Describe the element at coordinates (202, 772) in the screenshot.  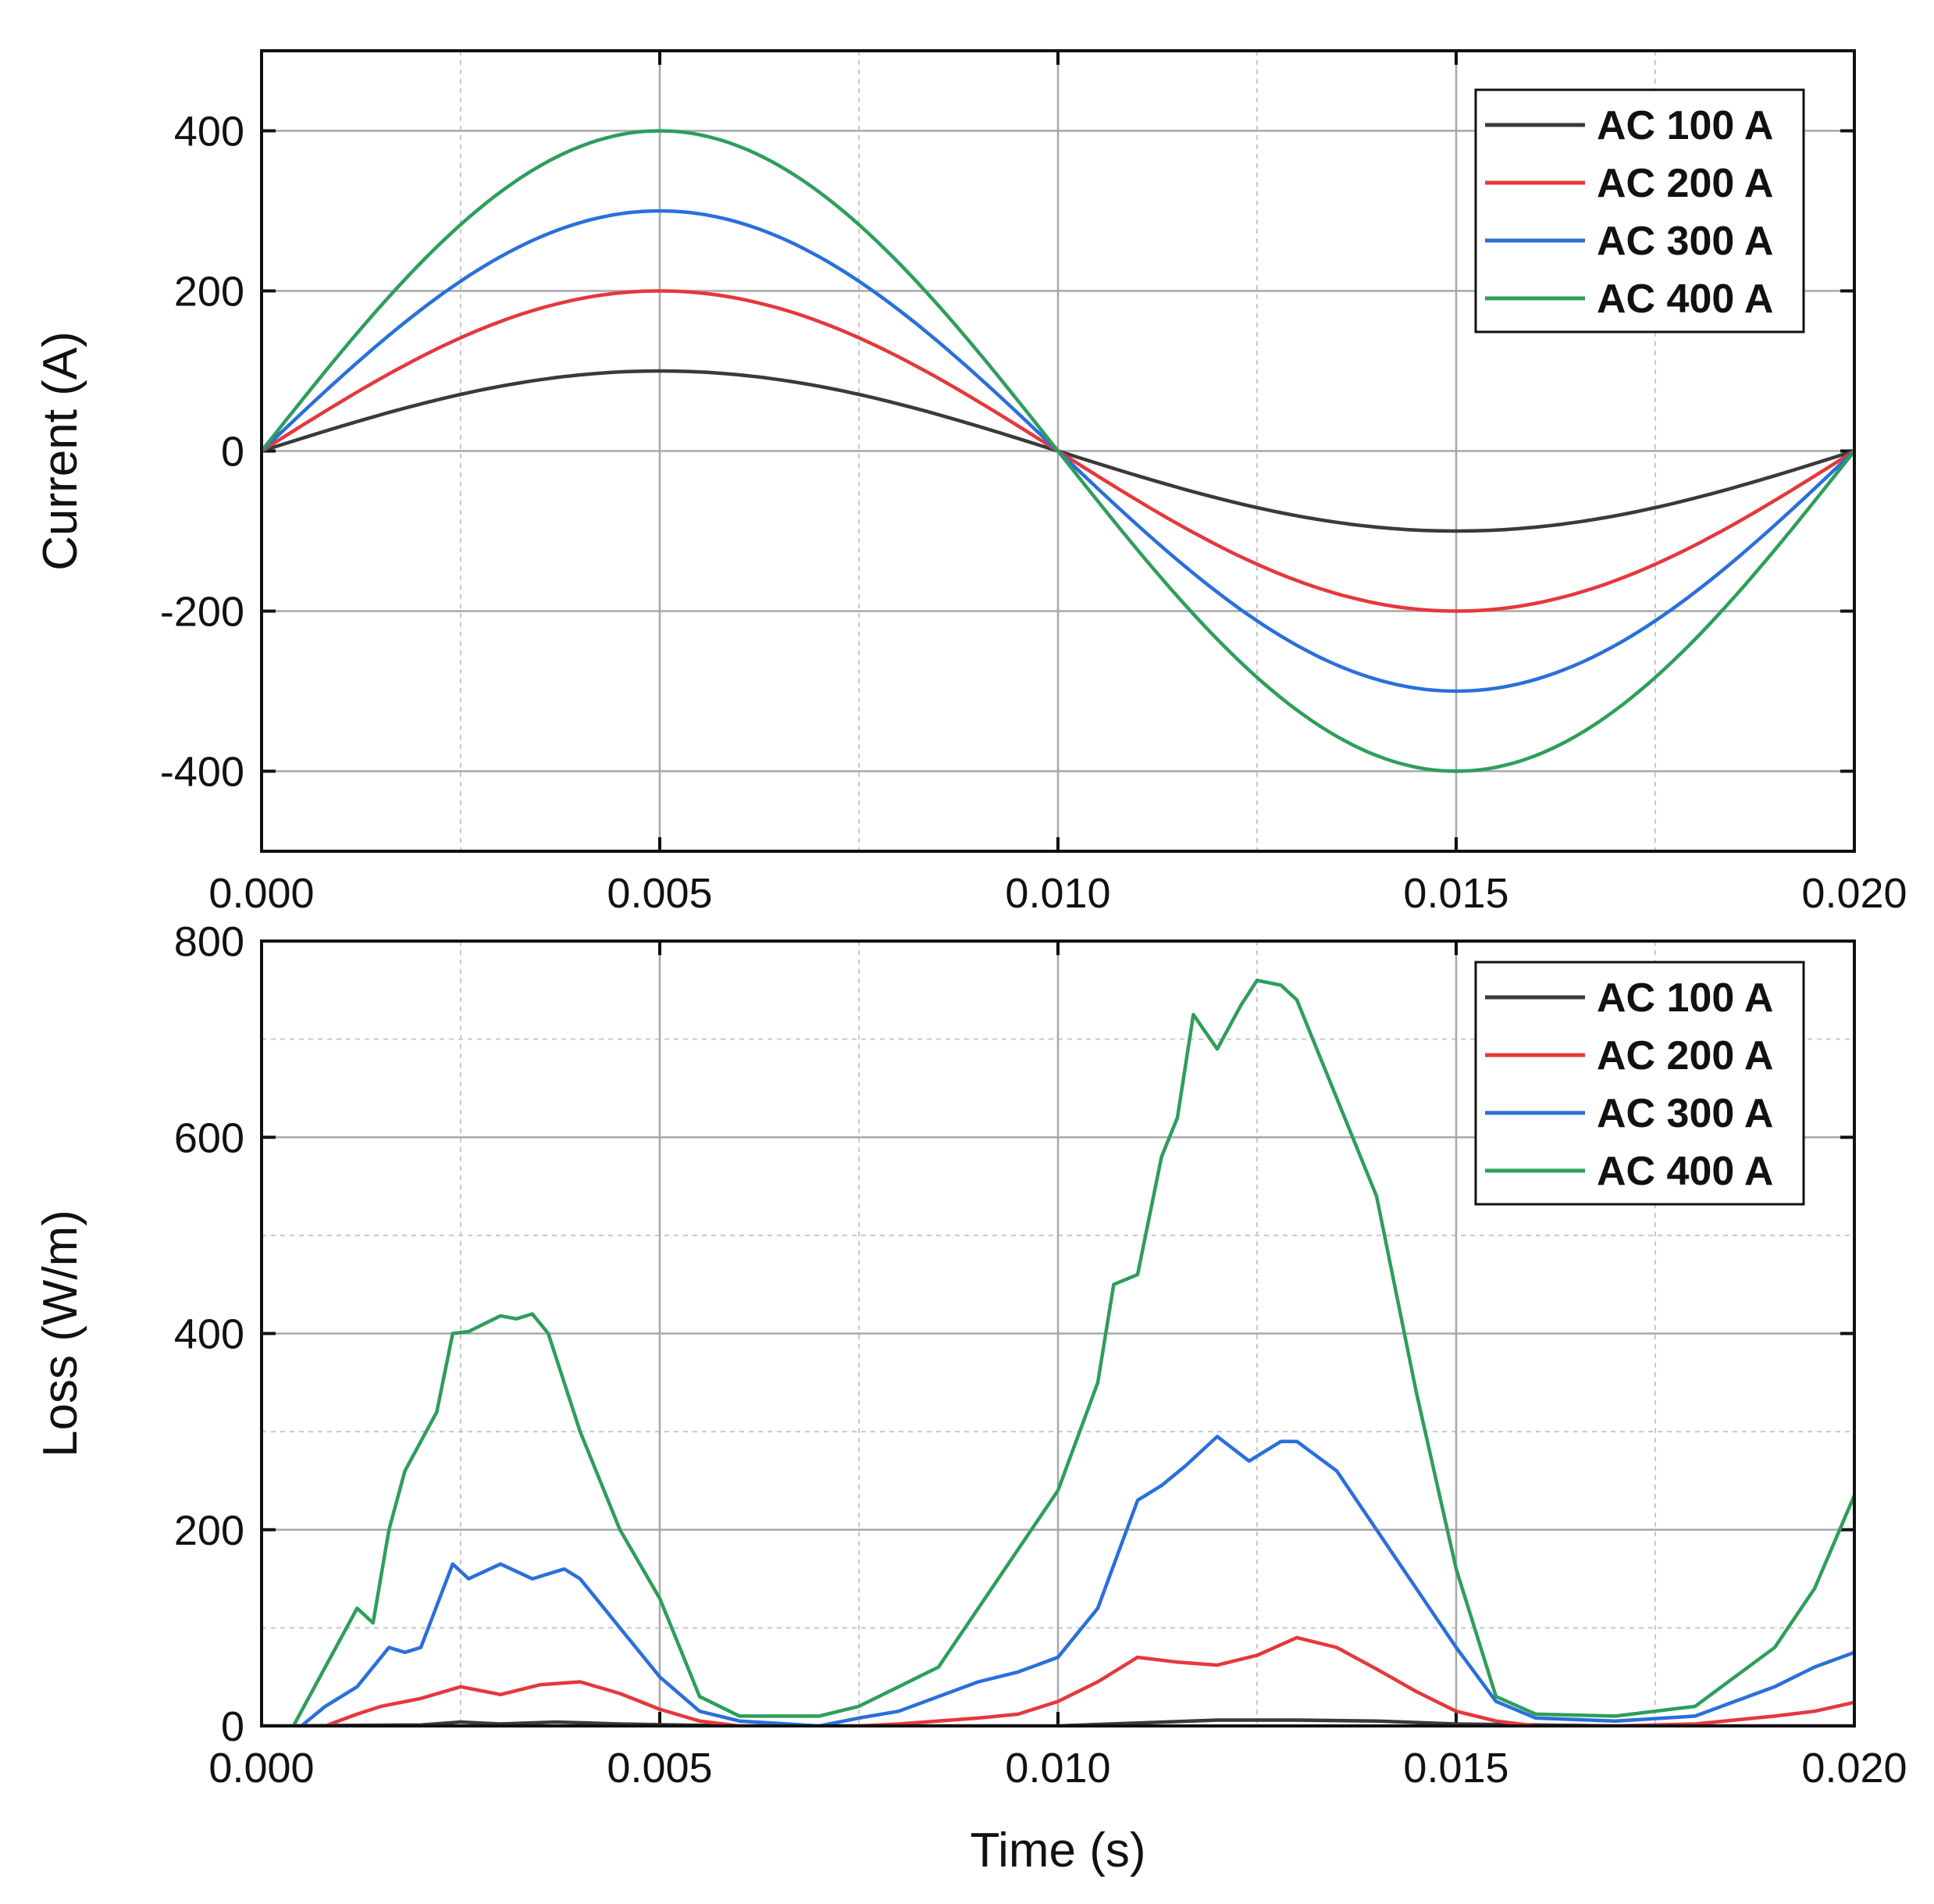
I see `y-tick-label: -400` at that location.